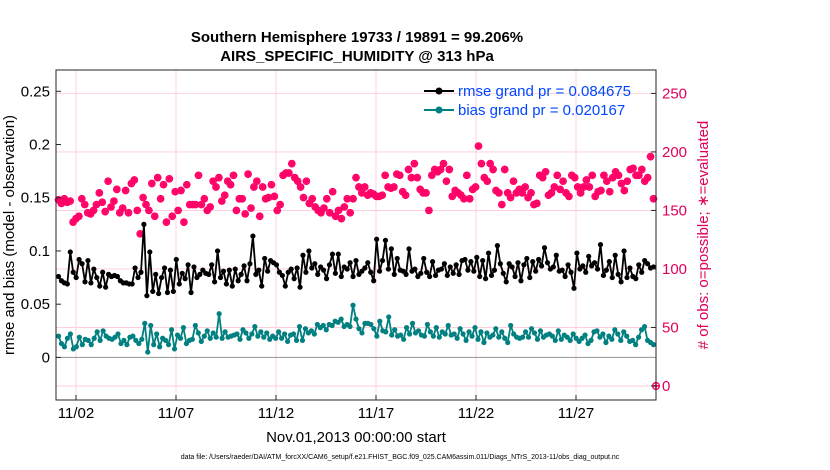 This screenshot has height=470, width=830. Describe the element at coordinates (356, 437) in the screenshot. I see `x-axis-label: Nov.01,2013 00:00:00 start` at that location.